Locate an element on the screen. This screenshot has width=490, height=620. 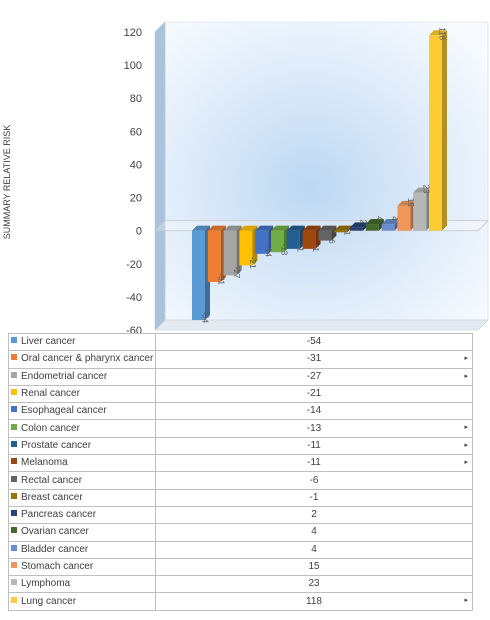
value-cell: -21 is located at coordinates (314, 394).